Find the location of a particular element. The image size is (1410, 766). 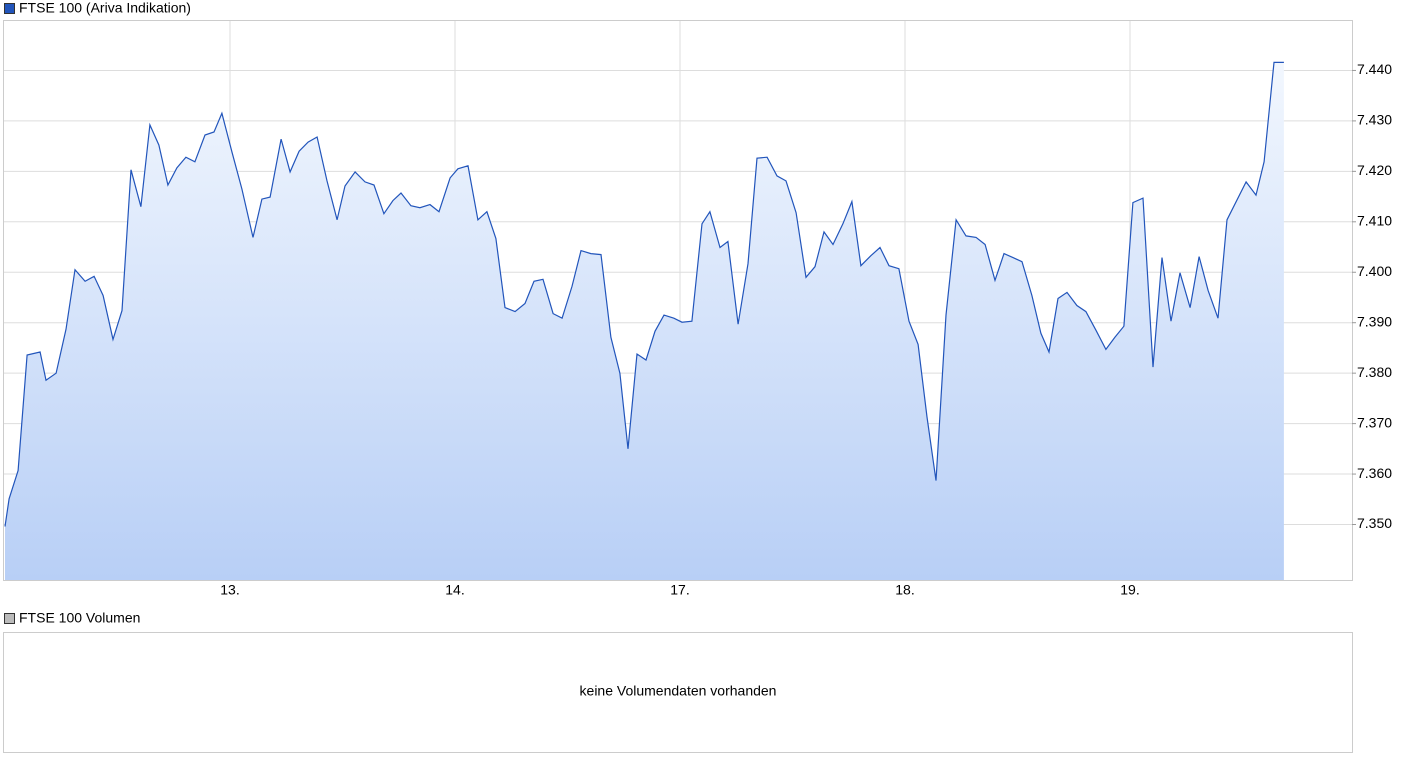

y-tick-label: 7.400 is located at coordinates (1374, 271).